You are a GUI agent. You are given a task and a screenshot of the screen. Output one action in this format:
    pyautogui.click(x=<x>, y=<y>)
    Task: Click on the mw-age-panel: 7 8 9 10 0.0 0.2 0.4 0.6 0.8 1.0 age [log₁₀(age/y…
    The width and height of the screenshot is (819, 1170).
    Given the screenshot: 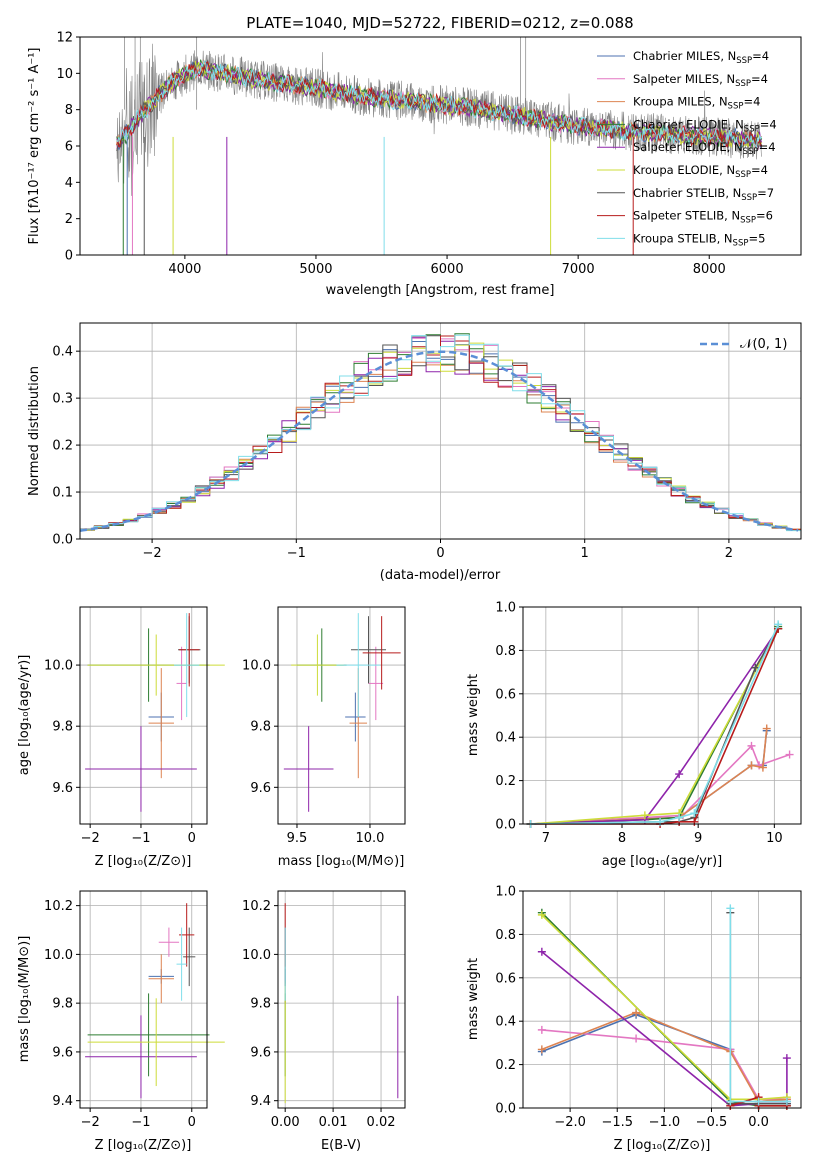 What is the action you would take?
    pyautogui.click(x=634, y=735)
    